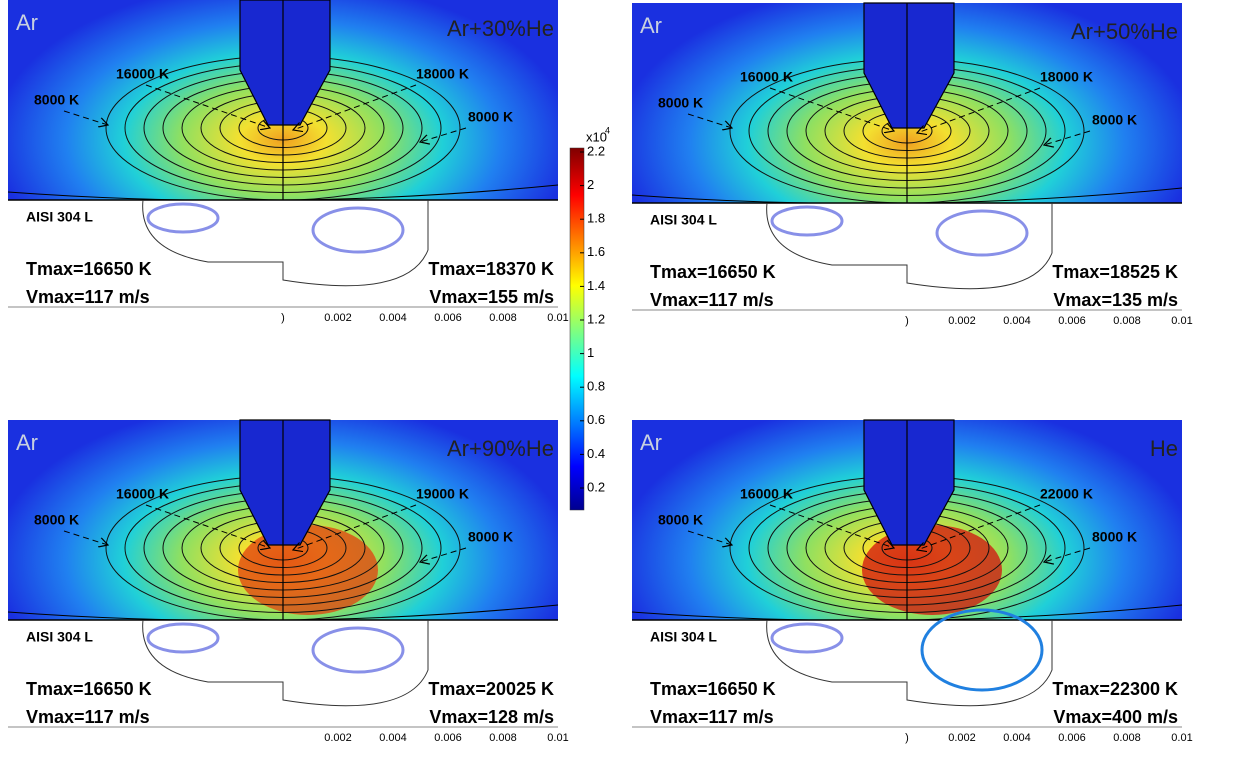  Describe the element at coordinates (596, 318) in the screenshot. I see `colorbar-tick-label: 1.2` at that location.